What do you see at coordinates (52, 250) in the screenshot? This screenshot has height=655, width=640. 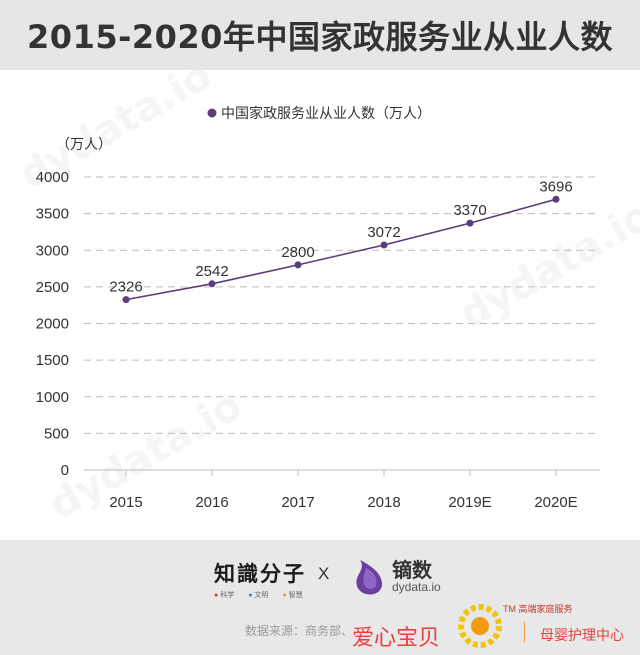 I see `y-tick-label: 3000` at bounding box center [52, 250].